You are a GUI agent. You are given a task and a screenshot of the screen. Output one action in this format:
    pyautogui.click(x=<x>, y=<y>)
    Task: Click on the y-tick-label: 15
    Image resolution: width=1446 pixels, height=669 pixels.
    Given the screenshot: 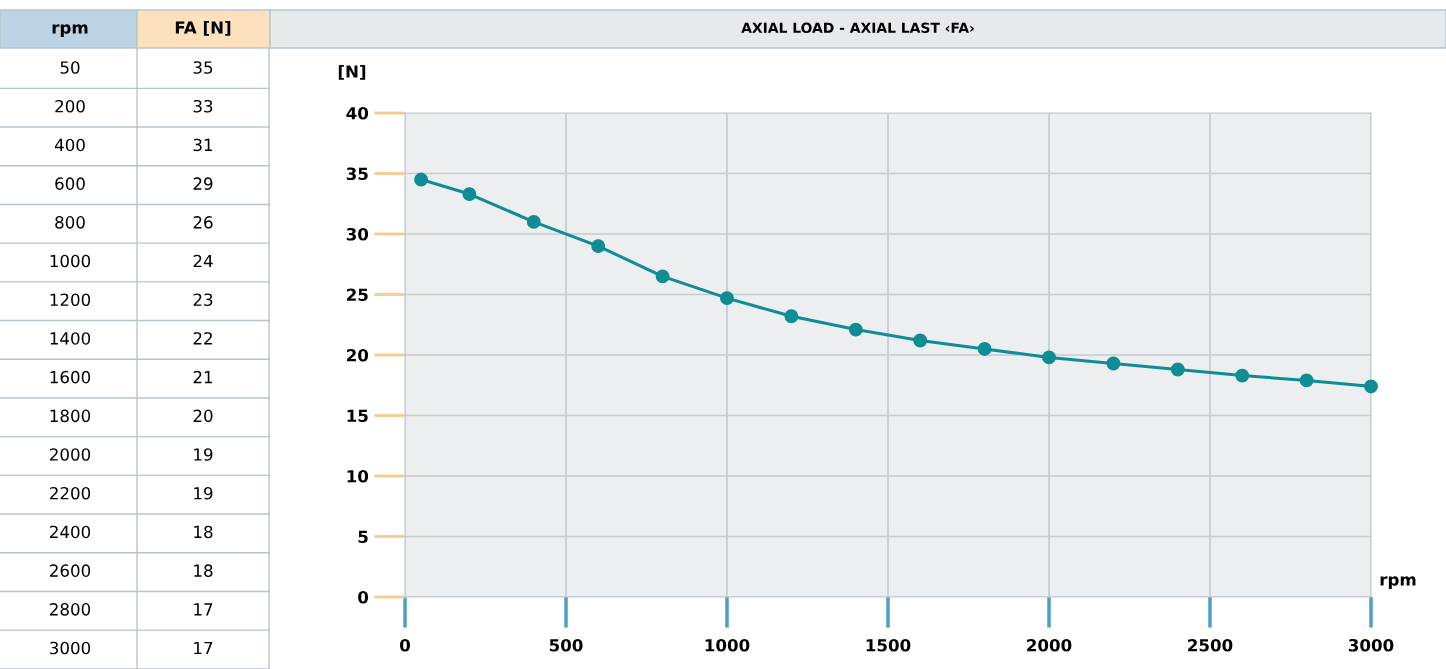 What is the action you would take?
    pyautogui.click(x=357, y=416)
    